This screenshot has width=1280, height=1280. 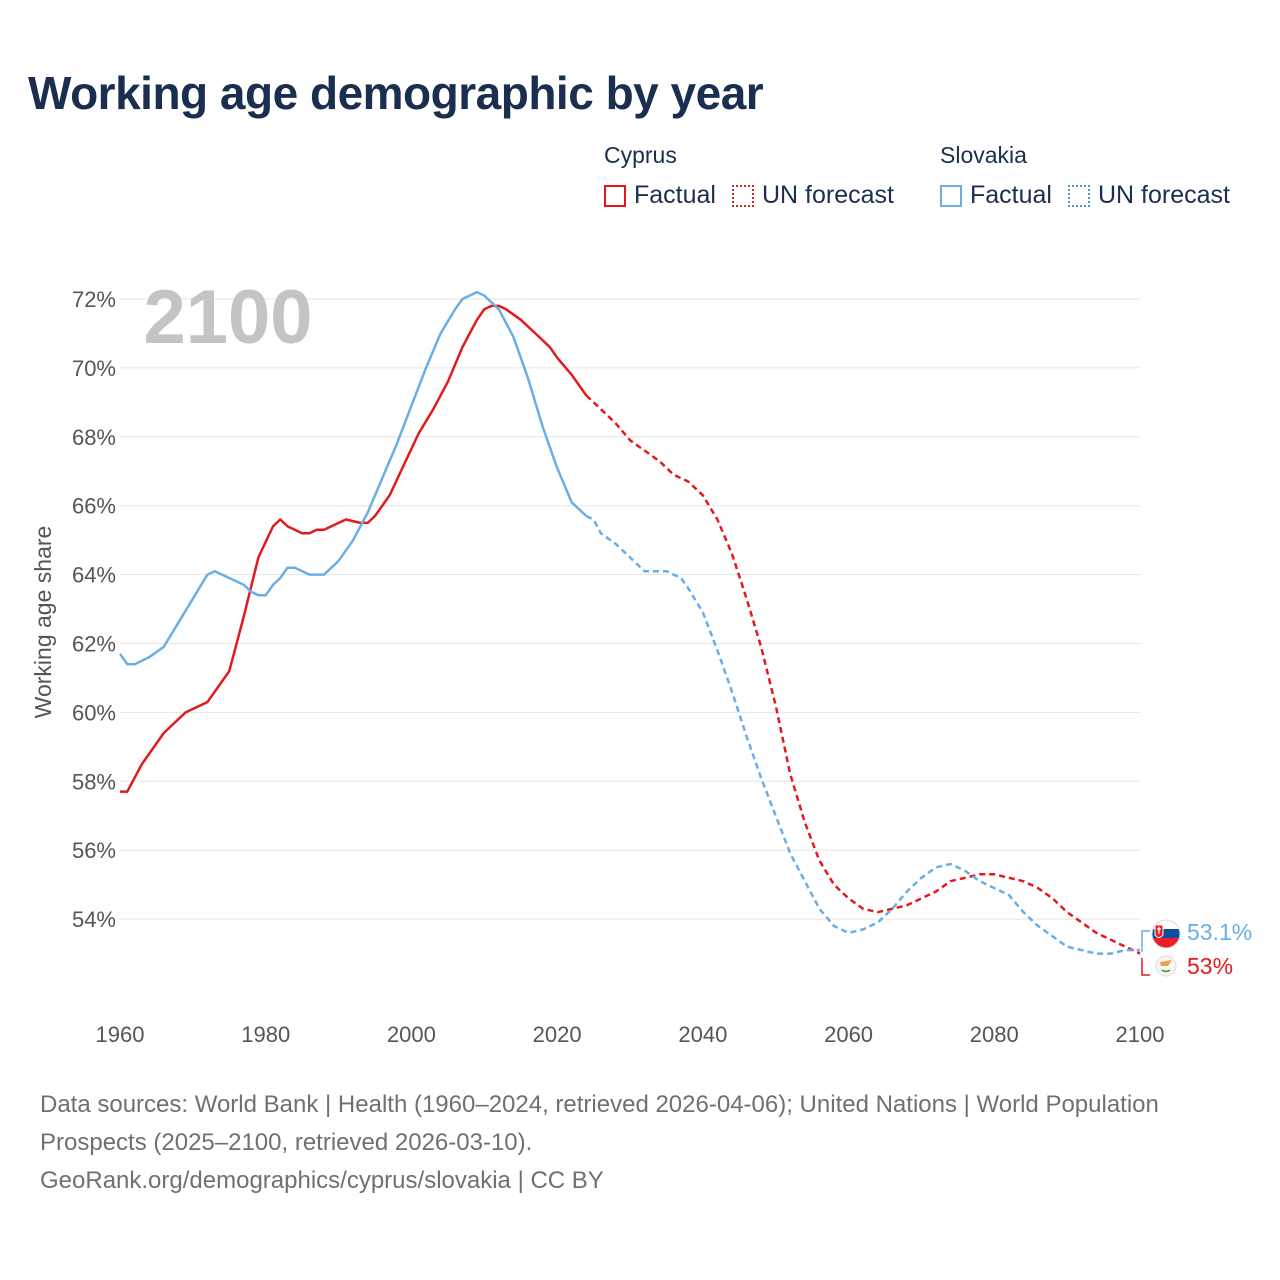 I want to click on slovakia-factual-line, so click(x=353, y=478).